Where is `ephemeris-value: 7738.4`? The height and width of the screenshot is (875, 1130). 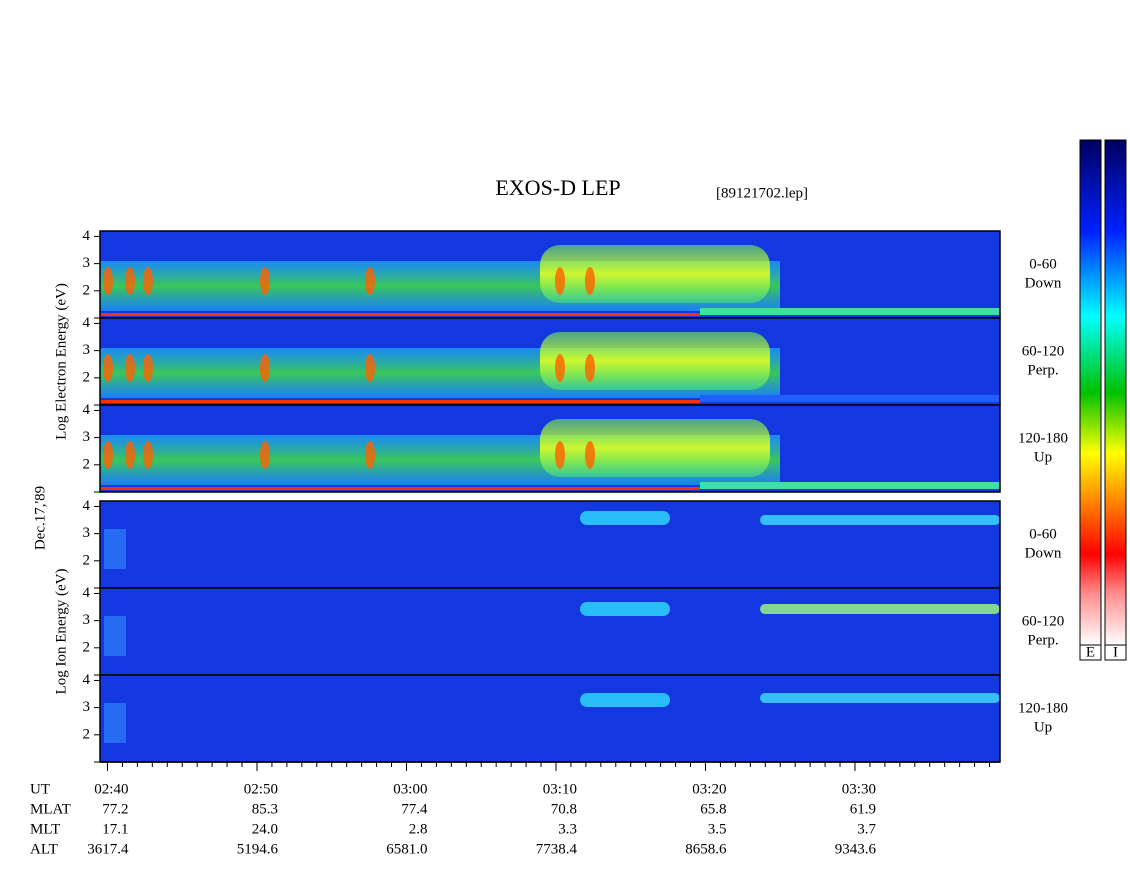 ephemeris-value: 7738.4 is located at coordinates (557, 849).